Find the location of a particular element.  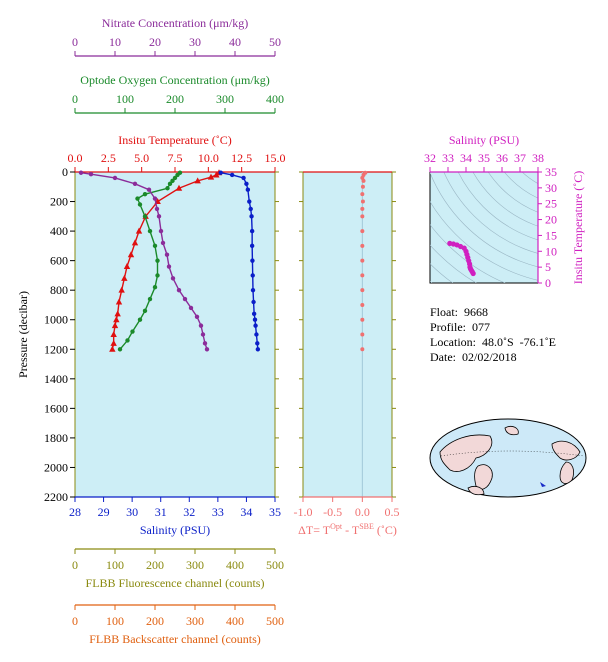

tick-label: 20 is located at coordinates (551, 220).